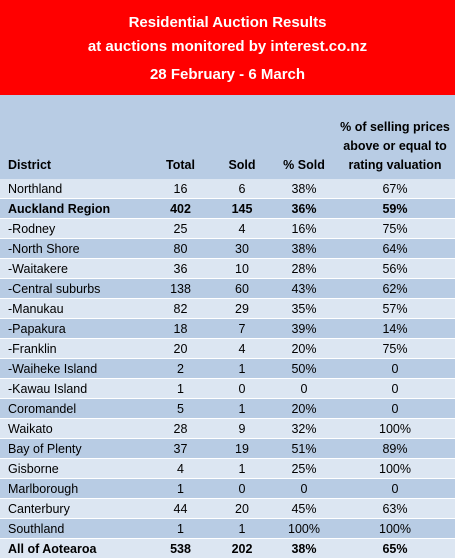 The width and height of the screenshot is (455, 559). Describe the element at coordinates (304, 428) in the screenshot. I see `pct-sold-cell: 32%` at that location.